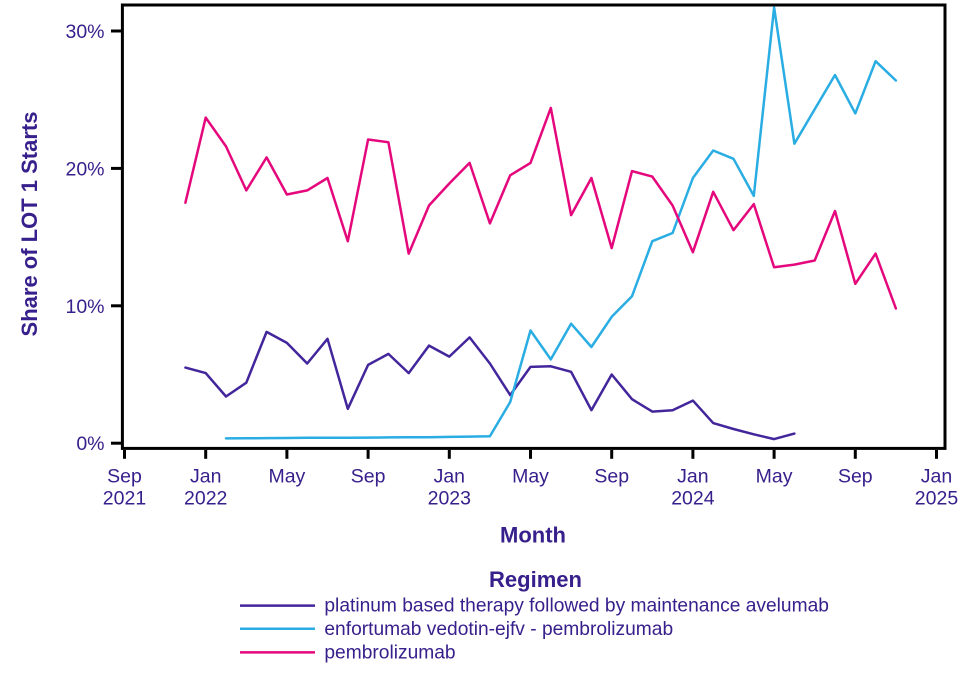 The height and width of the screenshot is (688, 975). Describe the element at coordinates (205, 499) in the screenshot. I see `svg-text: 2022` at that location.